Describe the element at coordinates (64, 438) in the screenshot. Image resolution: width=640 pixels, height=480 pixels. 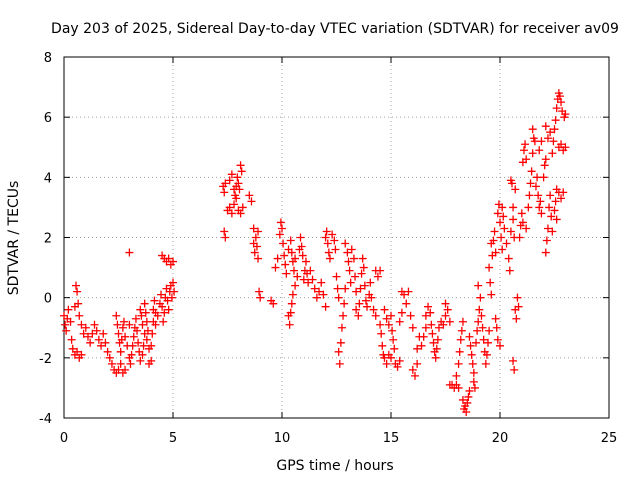
I see `x-tick-label: 0` at that location.